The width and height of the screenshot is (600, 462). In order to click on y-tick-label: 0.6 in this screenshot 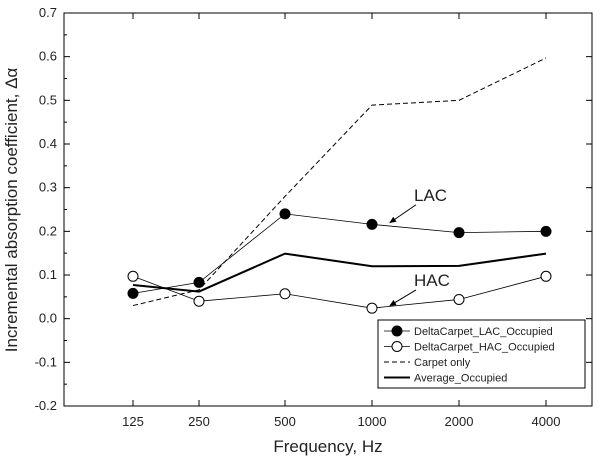, I will do `click(48, 56)`.